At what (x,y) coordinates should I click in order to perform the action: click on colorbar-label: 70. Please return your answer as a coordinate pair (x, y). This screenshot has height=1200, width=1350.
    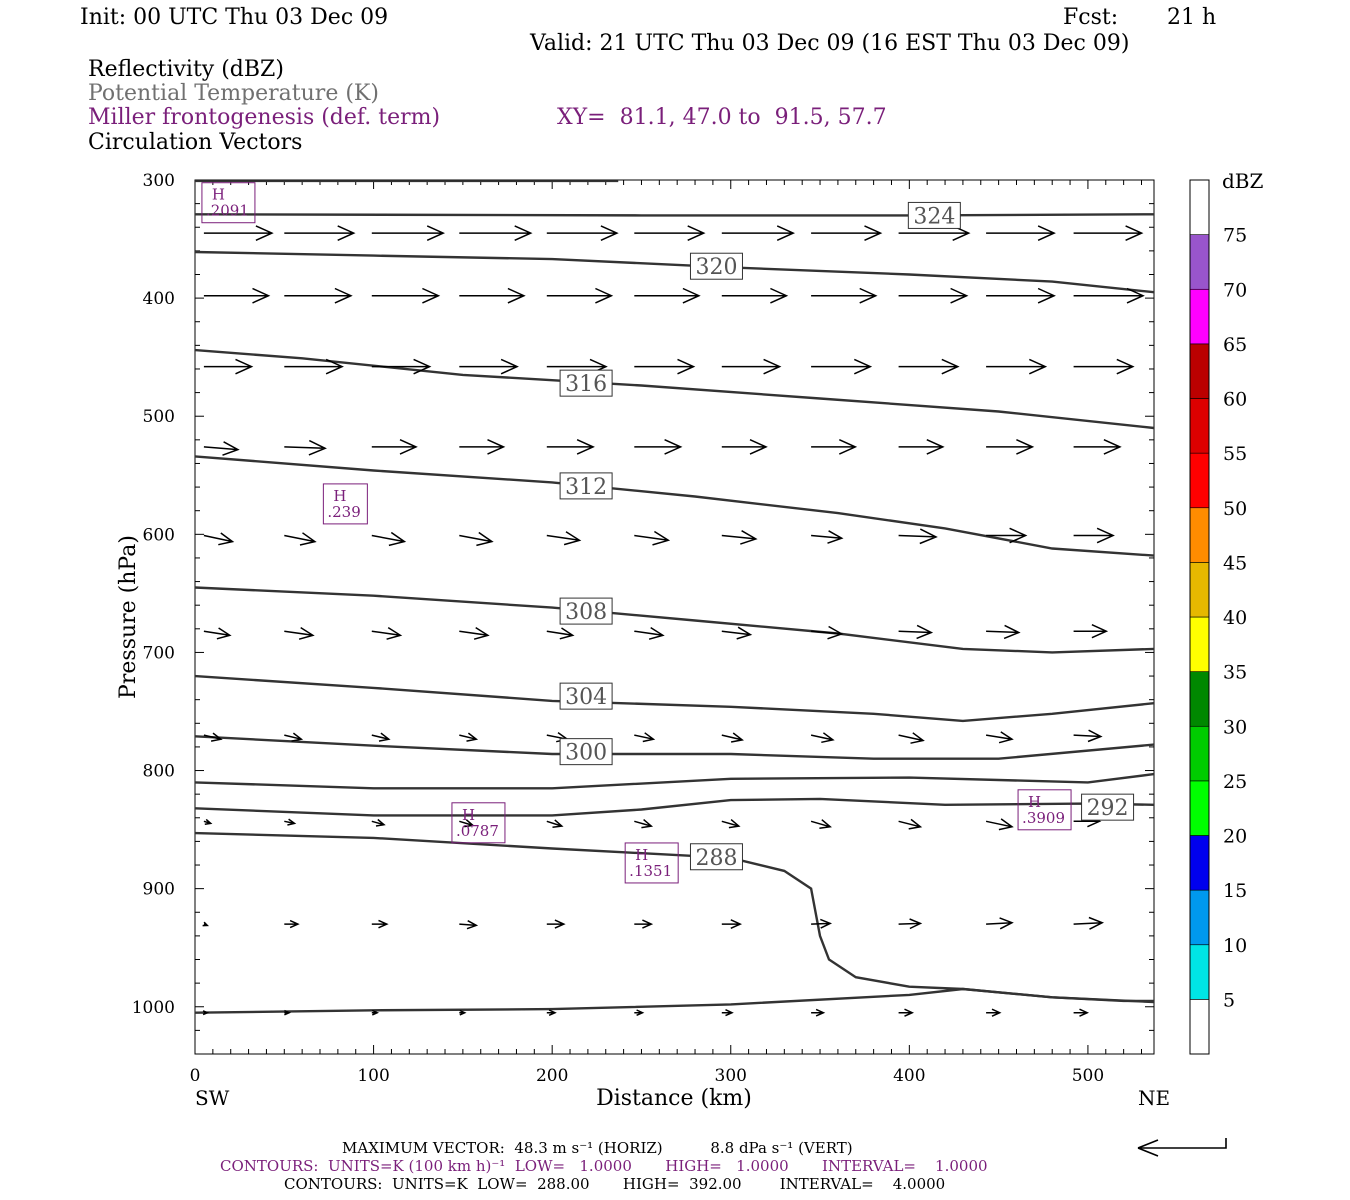
    Looking at the image, I should click on (1235, 290).